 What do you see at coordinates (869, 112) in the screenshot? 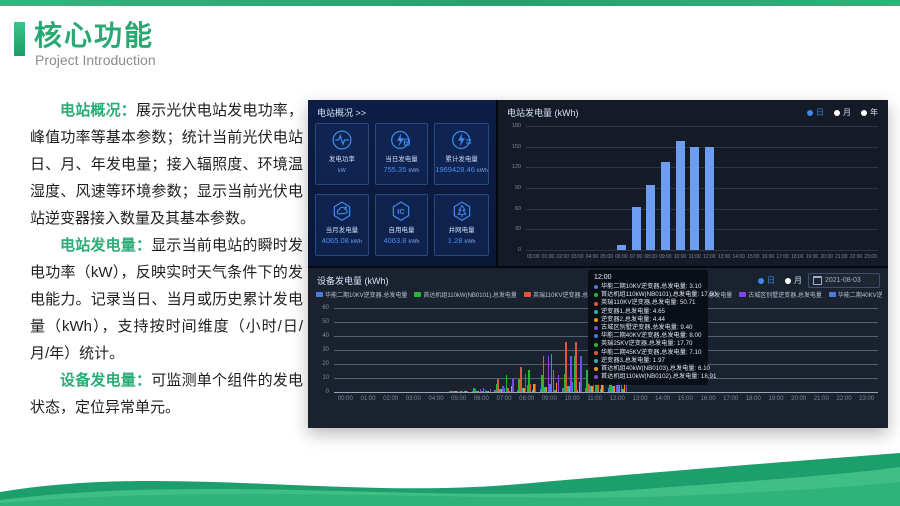
I see `station-toggle-year: 年` at bounding box center [869, 112].